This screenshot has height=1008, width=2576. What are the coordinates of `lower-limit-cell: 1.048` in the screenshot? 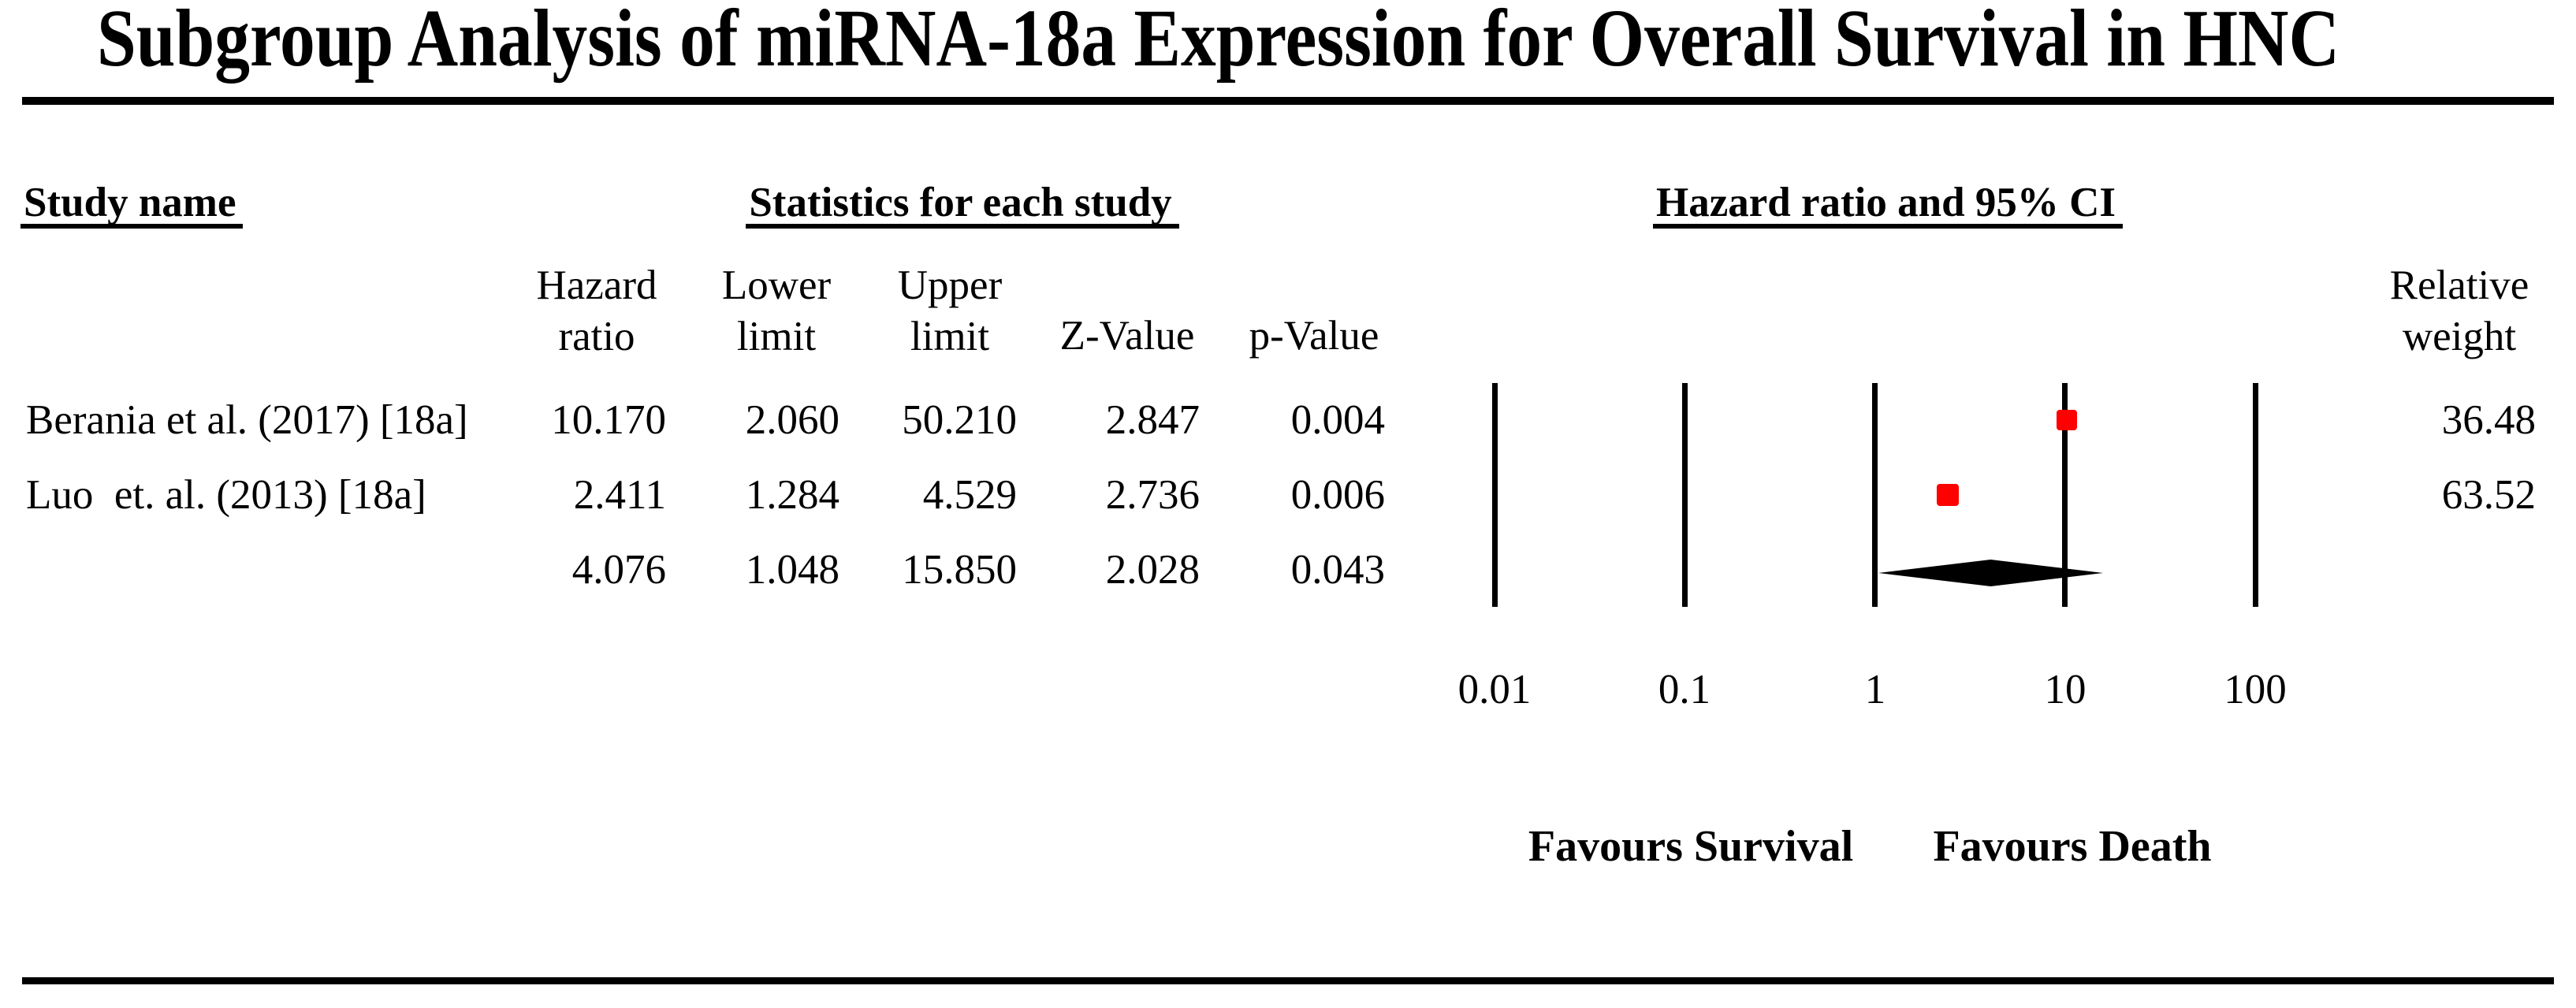 It's located at (792, 570).